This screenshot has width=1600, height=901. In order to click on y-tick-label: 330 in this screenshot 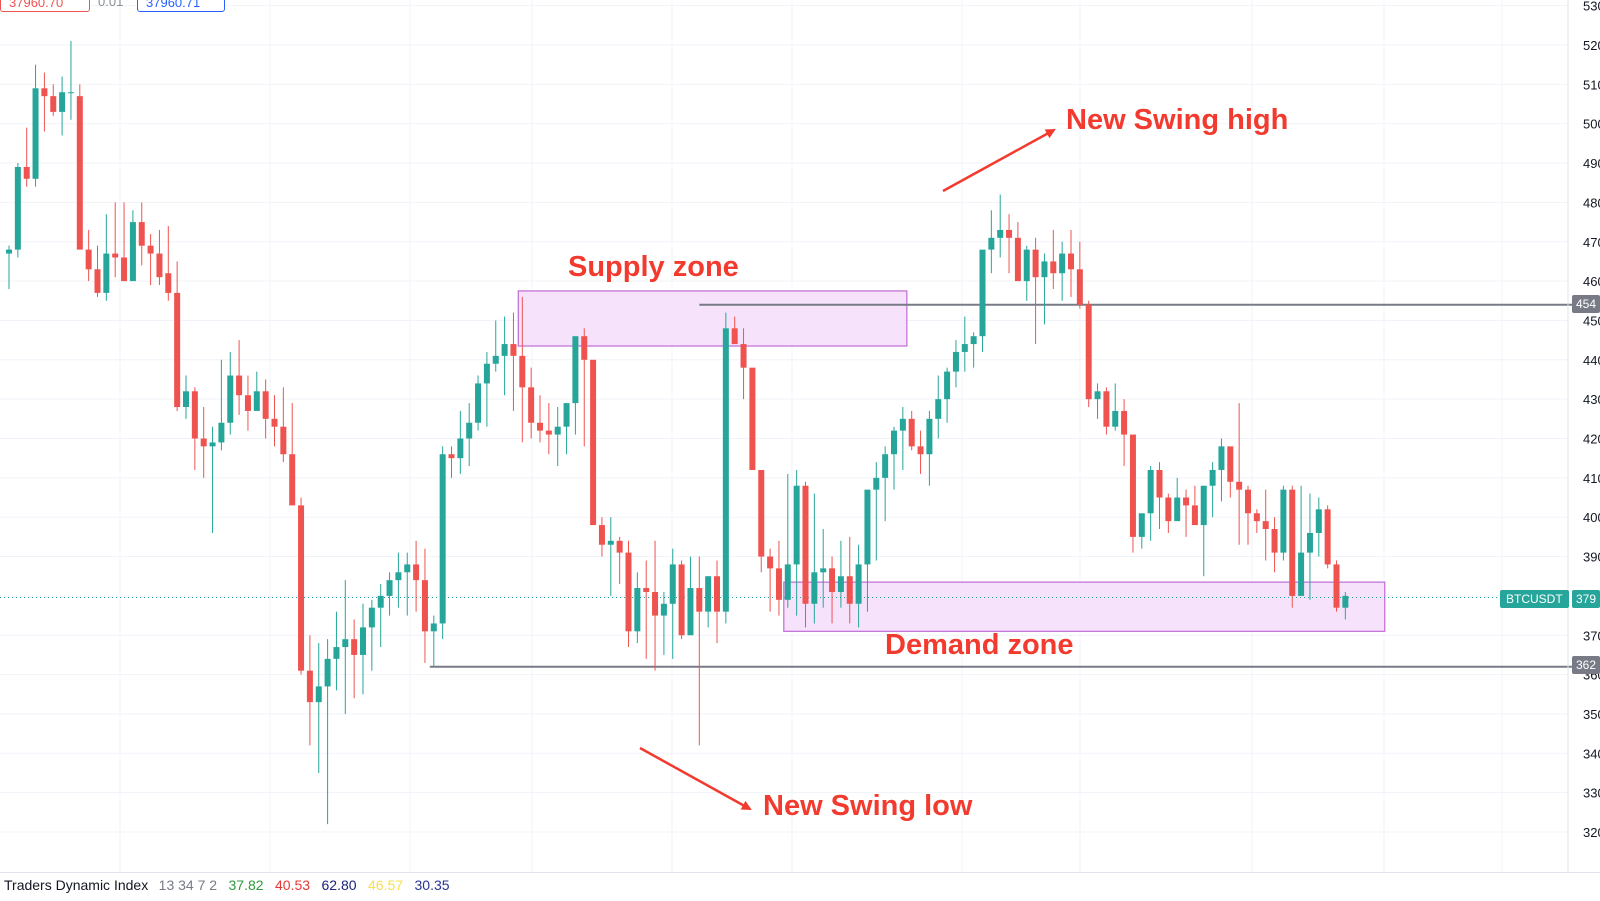, I will do `click(1591, 793)`.